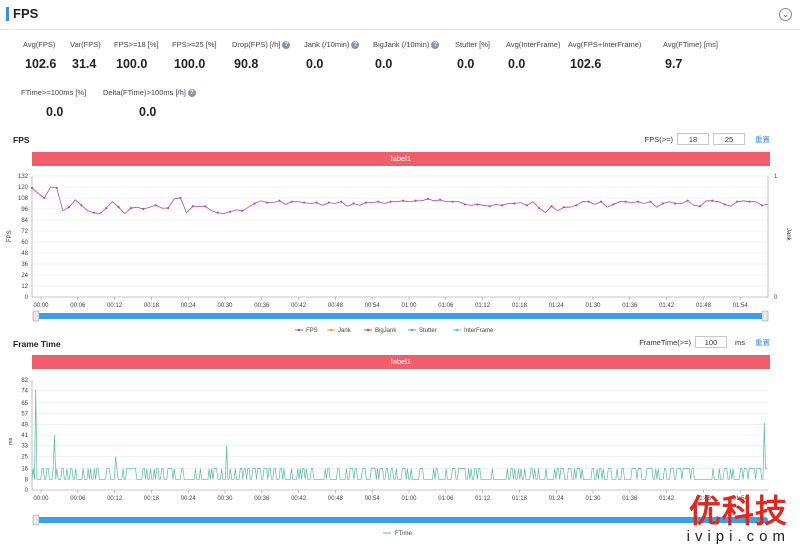  Describe the element at coordinates (401, 159) in the screenshot. I see `fps-label-bar: label1` at that location.